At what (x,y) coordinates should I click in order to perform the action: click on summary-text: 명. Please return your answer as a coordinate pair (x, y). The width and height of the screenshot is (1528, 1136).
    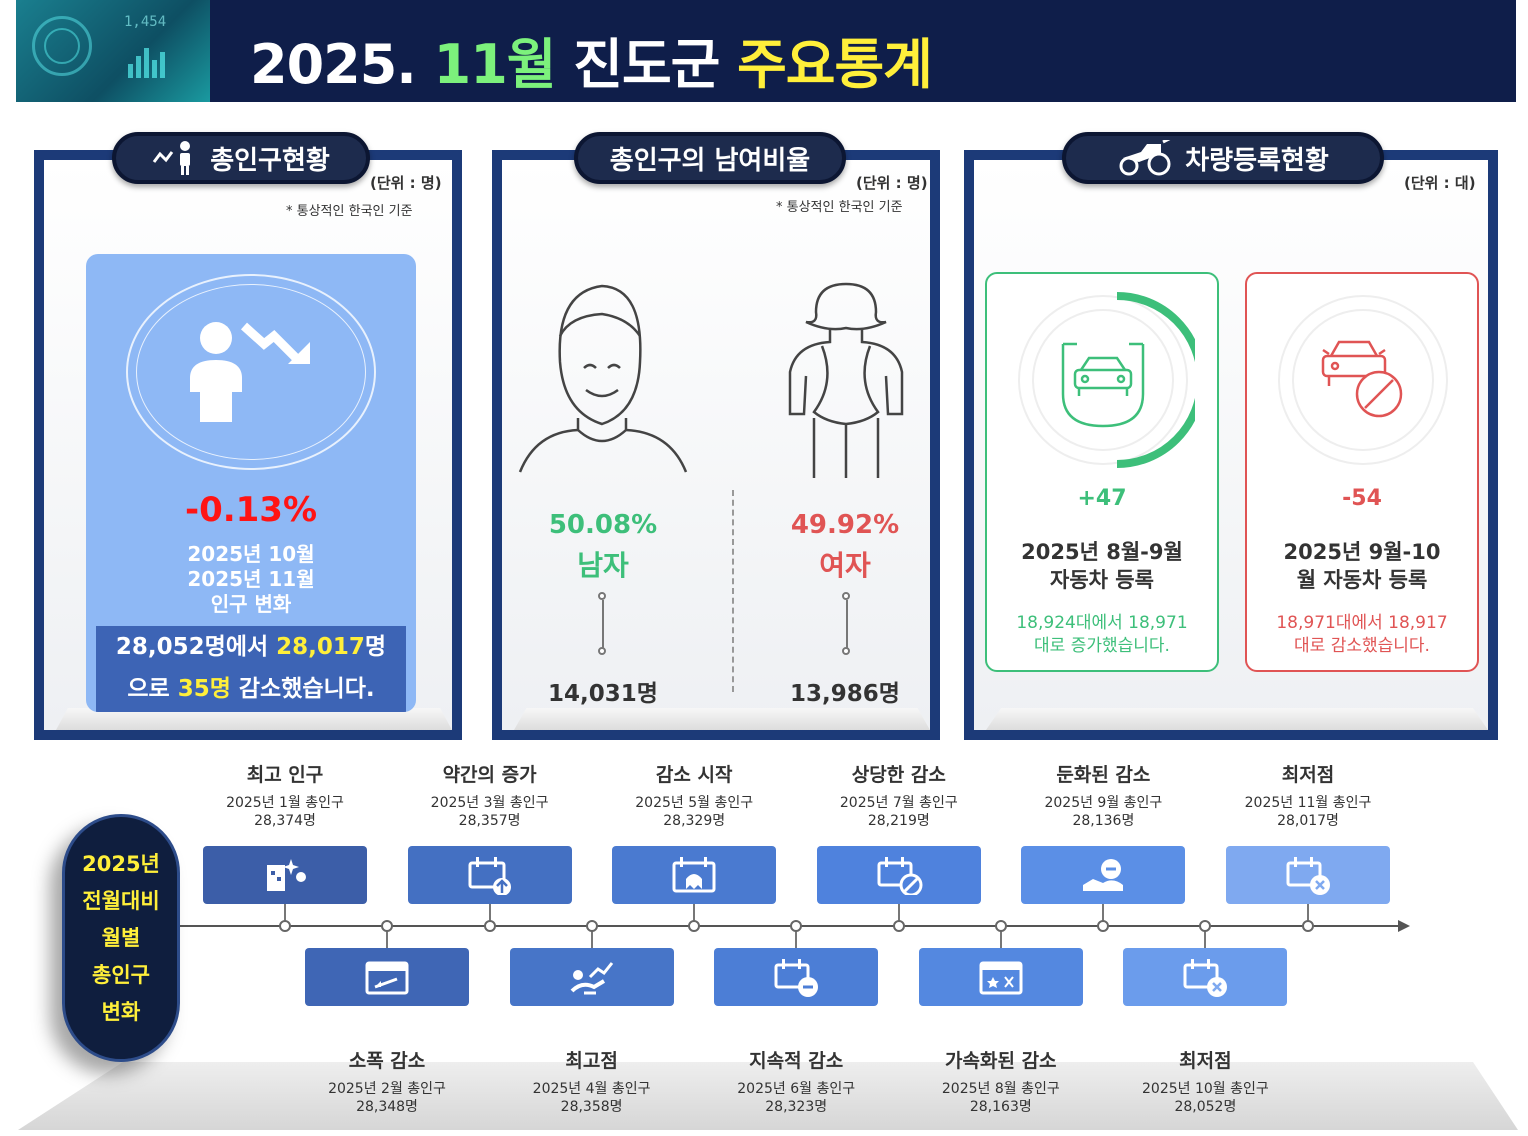
    Looking at the image, I should click on (375, 647).